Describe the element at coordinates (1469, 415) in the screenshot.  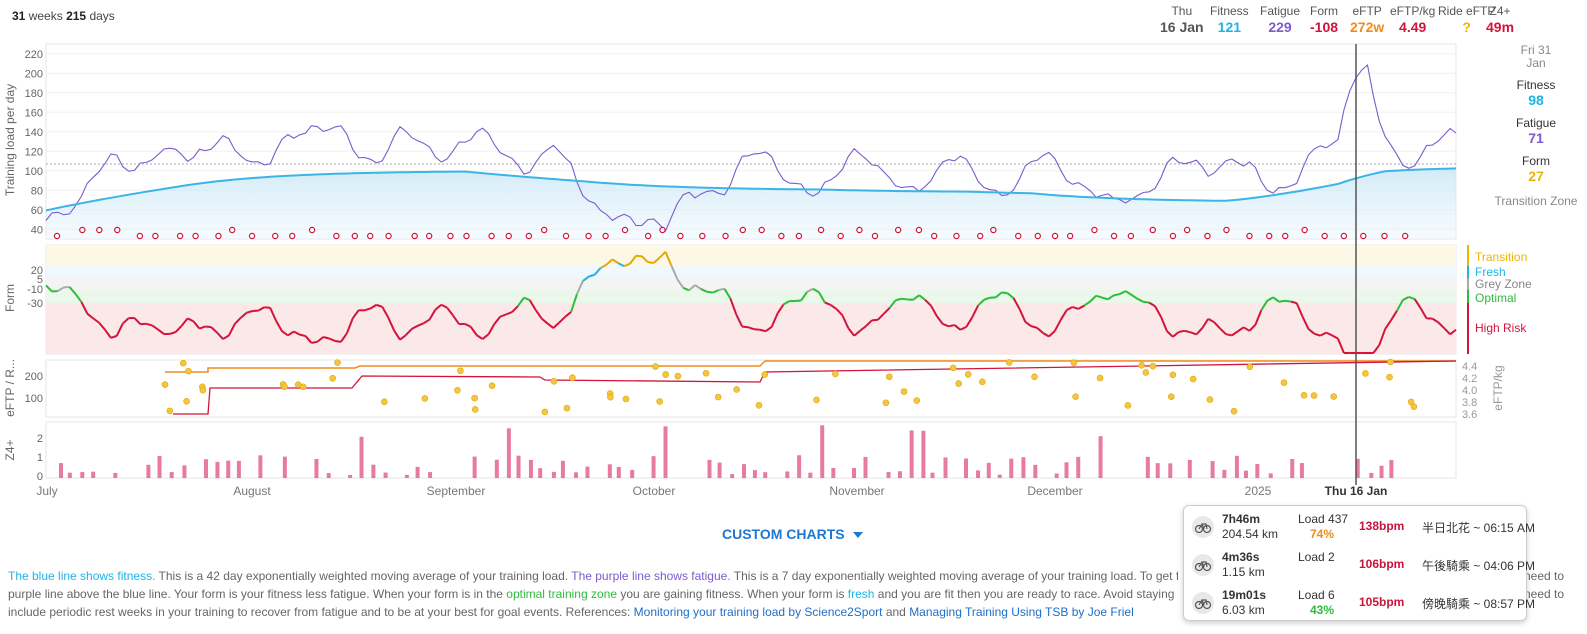
I see `y-tick-label-right: 3.6` at that location.